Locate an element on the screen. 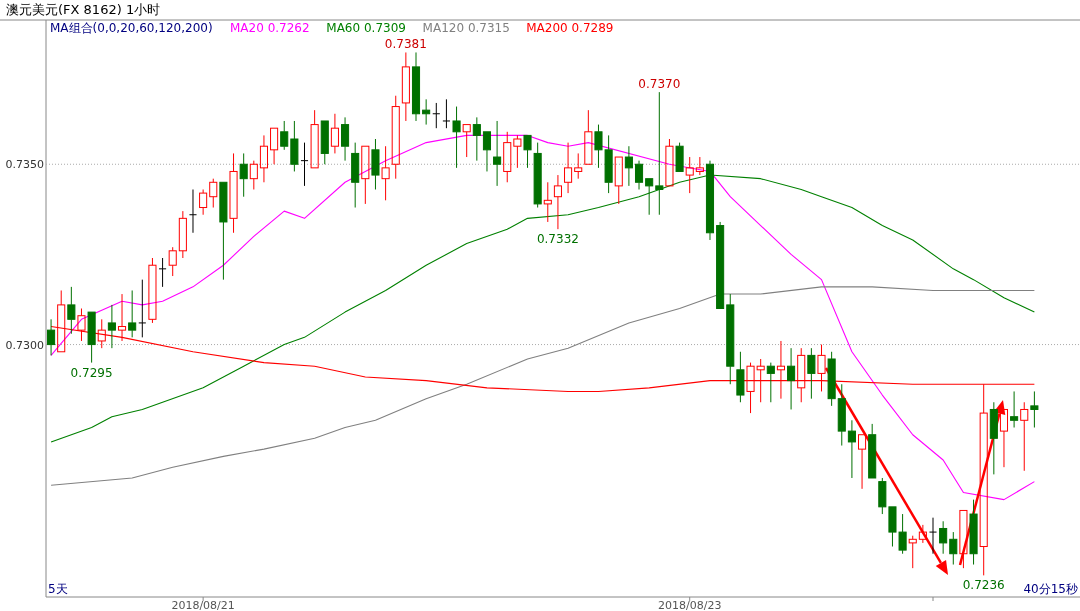 The image size is (1080, 611). chart-title: 澳元美元(FX 8162) 1小时 is located at coordinates (83, 9).